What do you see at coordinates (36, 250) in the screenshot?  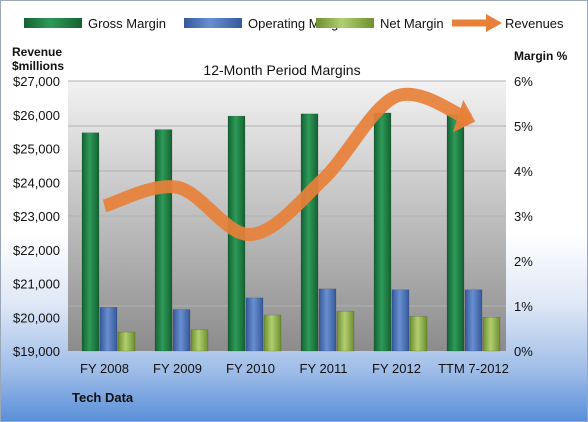 I see `left-tick-label: $22,000` at bounding box center [36, 250].